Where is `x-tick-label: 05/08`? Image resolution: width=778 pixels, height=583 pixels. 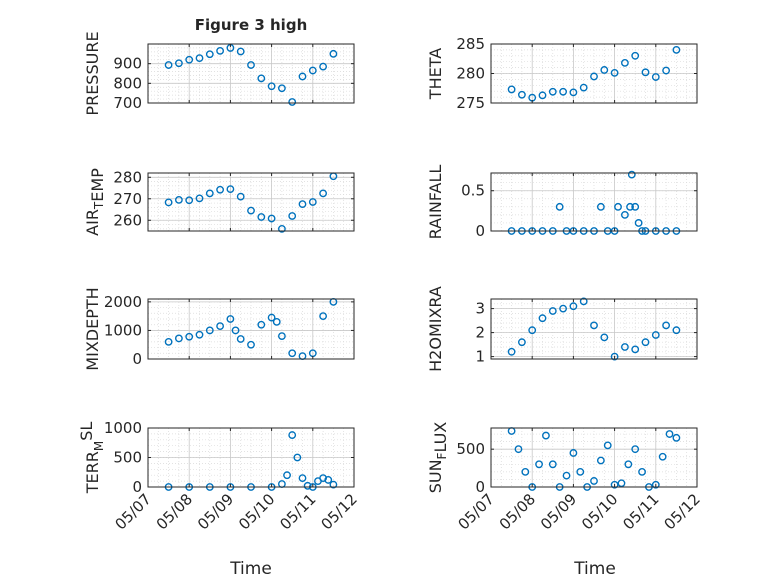 x-tick-label: 05/08 is located at coordinates (517, 511).